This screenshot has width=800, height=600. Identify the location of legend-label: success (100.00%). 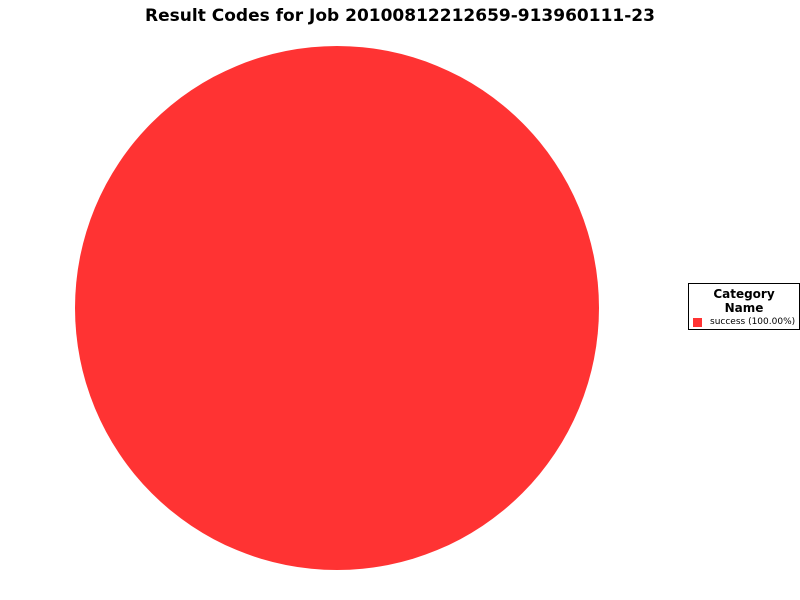
(753, 322).